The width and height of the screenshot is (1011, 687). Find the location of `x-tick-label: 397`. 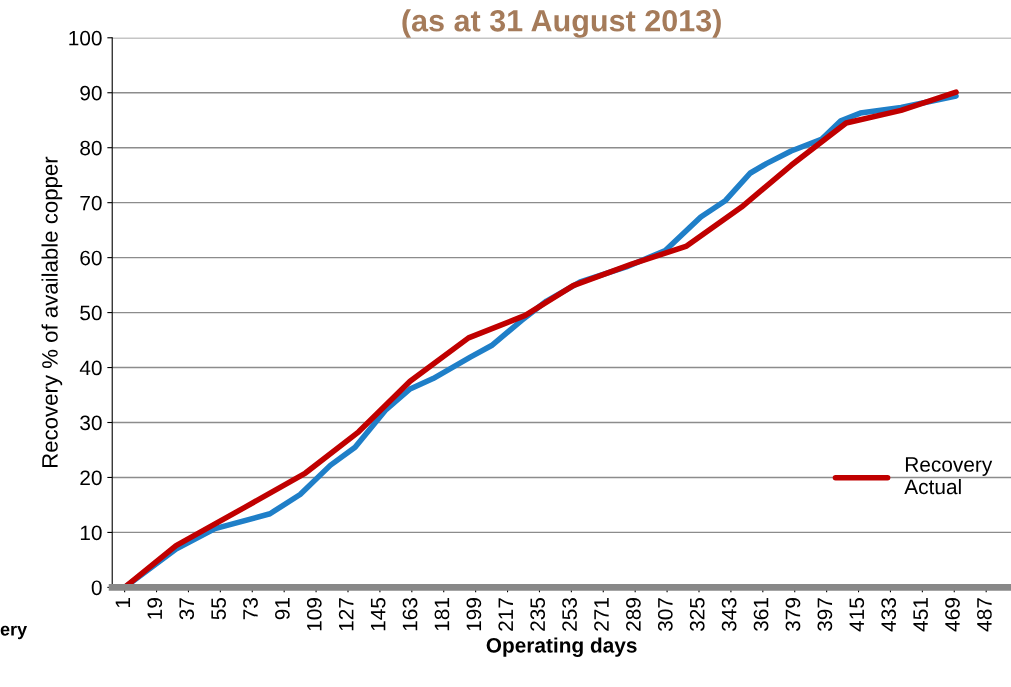

x-tick-label: 397 is located at coordinates (825, 615).